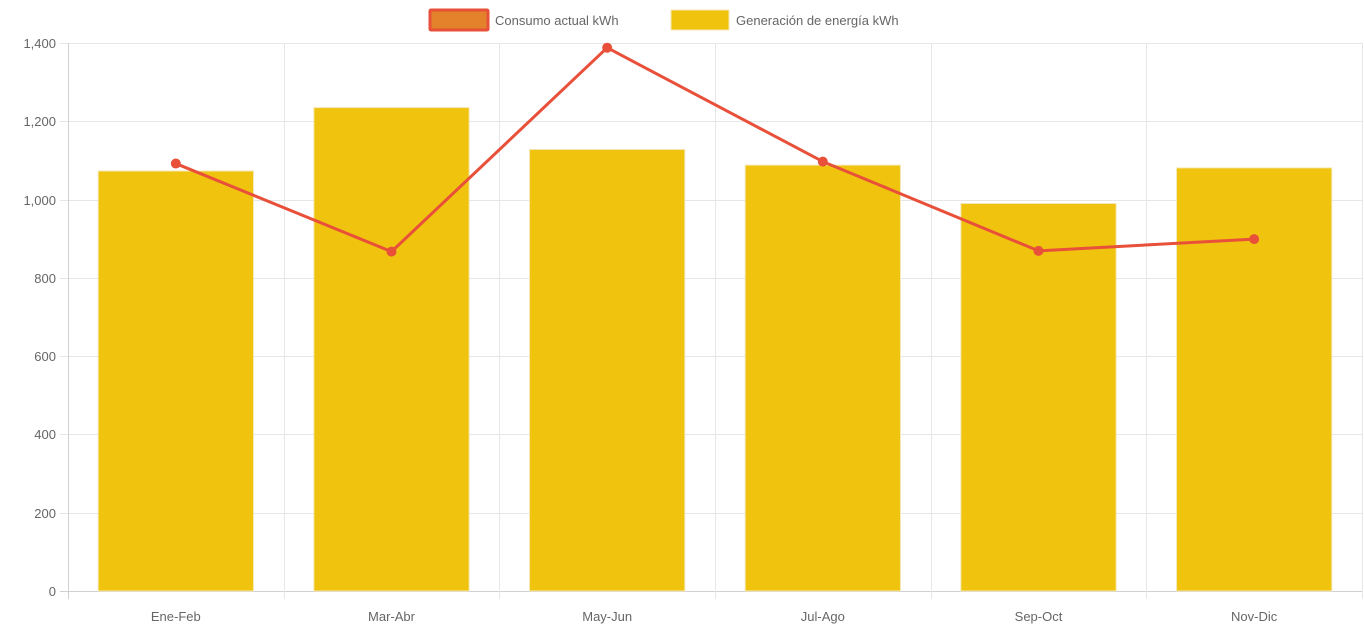 The height and width of the screenshot is (634, 1364). What do you see at coordinates (459, 20) in the screenshot?
I see `legend-swatch-consumo` at bounding box center [459, 20].